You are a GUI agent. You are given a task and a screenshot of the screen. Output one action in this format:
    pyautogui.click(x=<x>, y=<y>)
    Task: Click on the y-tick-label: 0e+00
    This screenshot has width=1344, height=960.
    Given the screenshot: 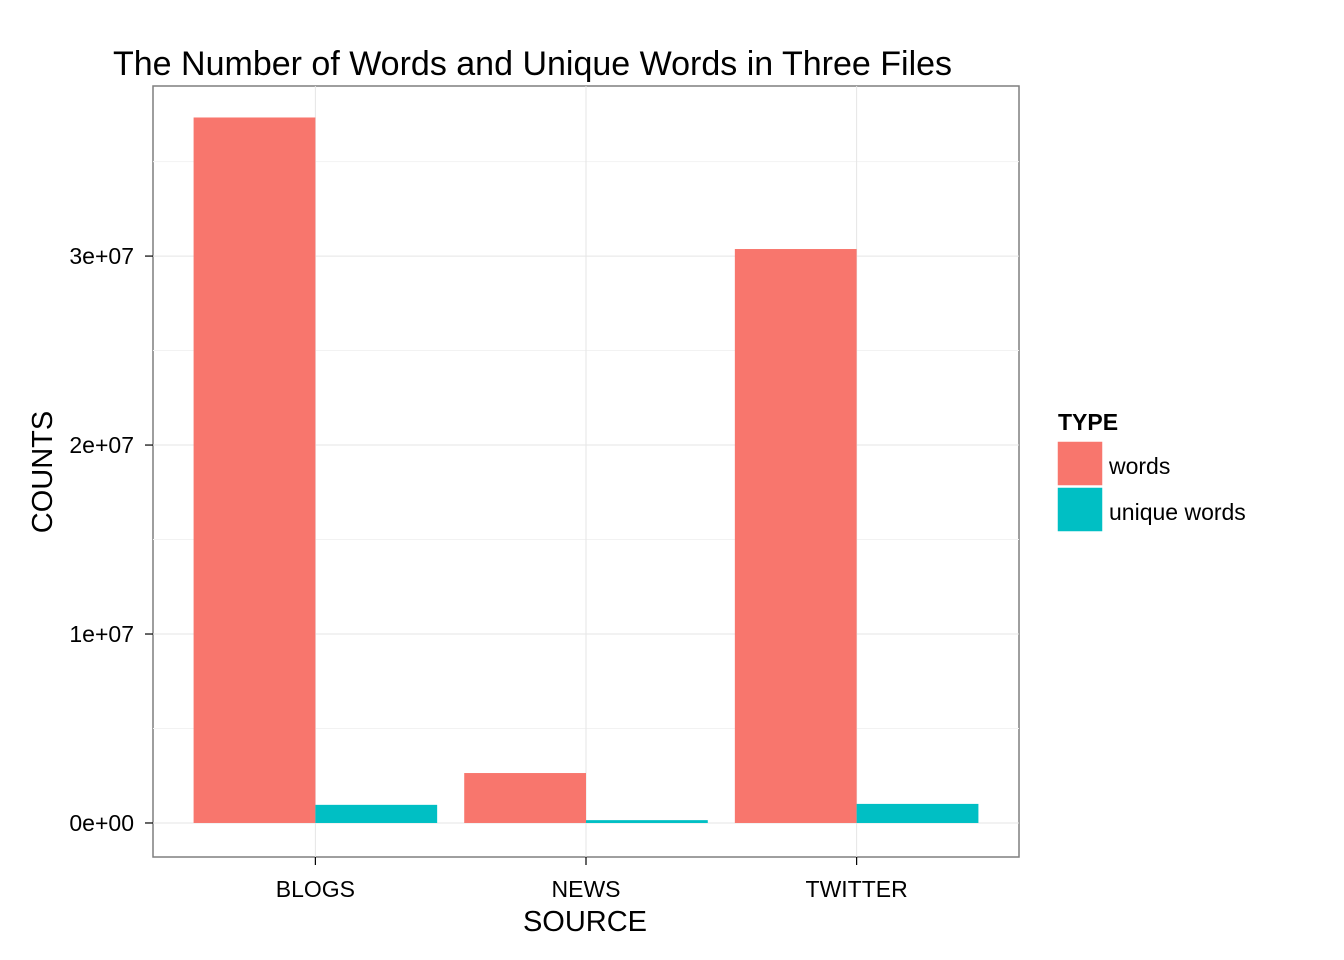 What is the action you would take?
    pyautogui.click(x=101, y=823)
    